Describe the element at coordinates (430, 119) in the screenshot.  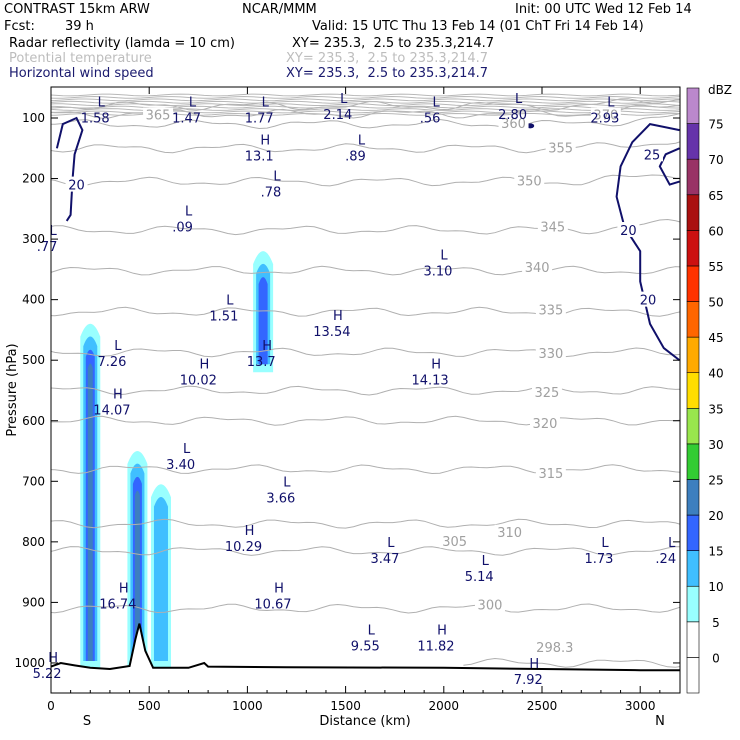
I see `wind-extremum-value: .56` at that location.